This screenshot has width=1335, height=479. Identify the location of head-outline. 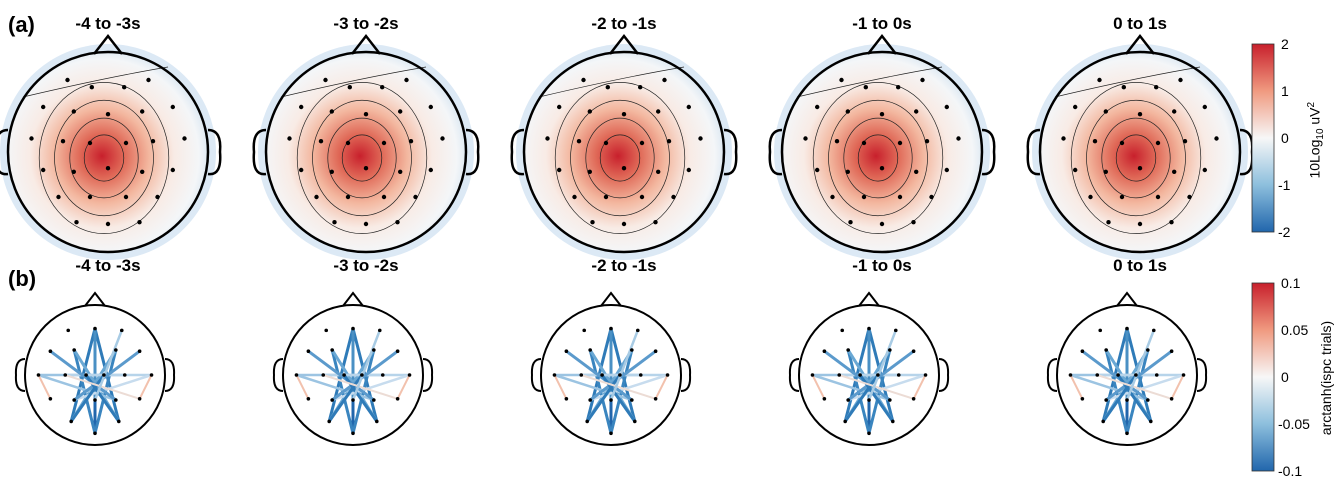
(108, 152).